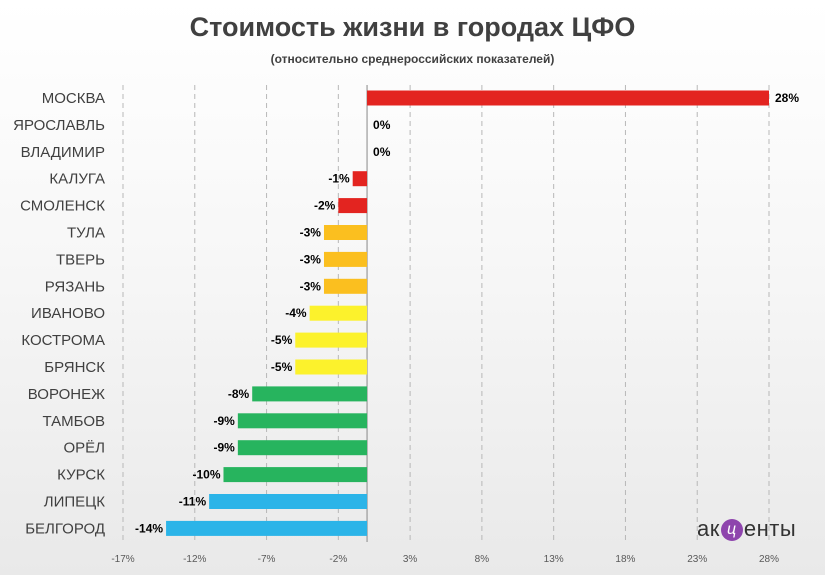  What do you see at coordinates (84, 448) in the screenshot?
I see `category-label: ОРЁЛ` at bounding box center [84, 448].